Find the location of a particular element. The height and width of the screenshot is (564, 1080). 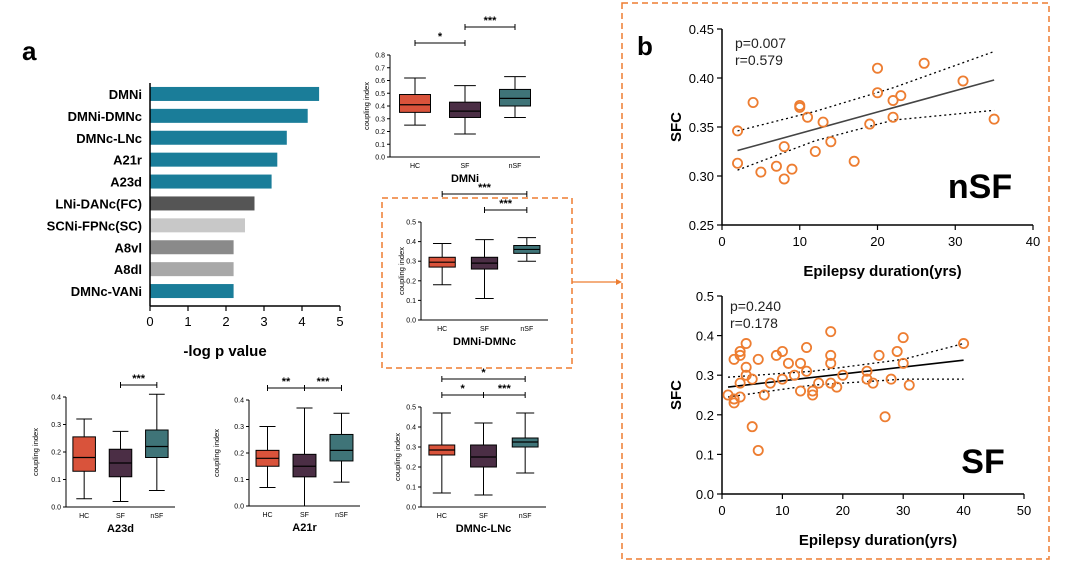

box-y-tick-label: 0.7 is located at coordinates (380, 68).